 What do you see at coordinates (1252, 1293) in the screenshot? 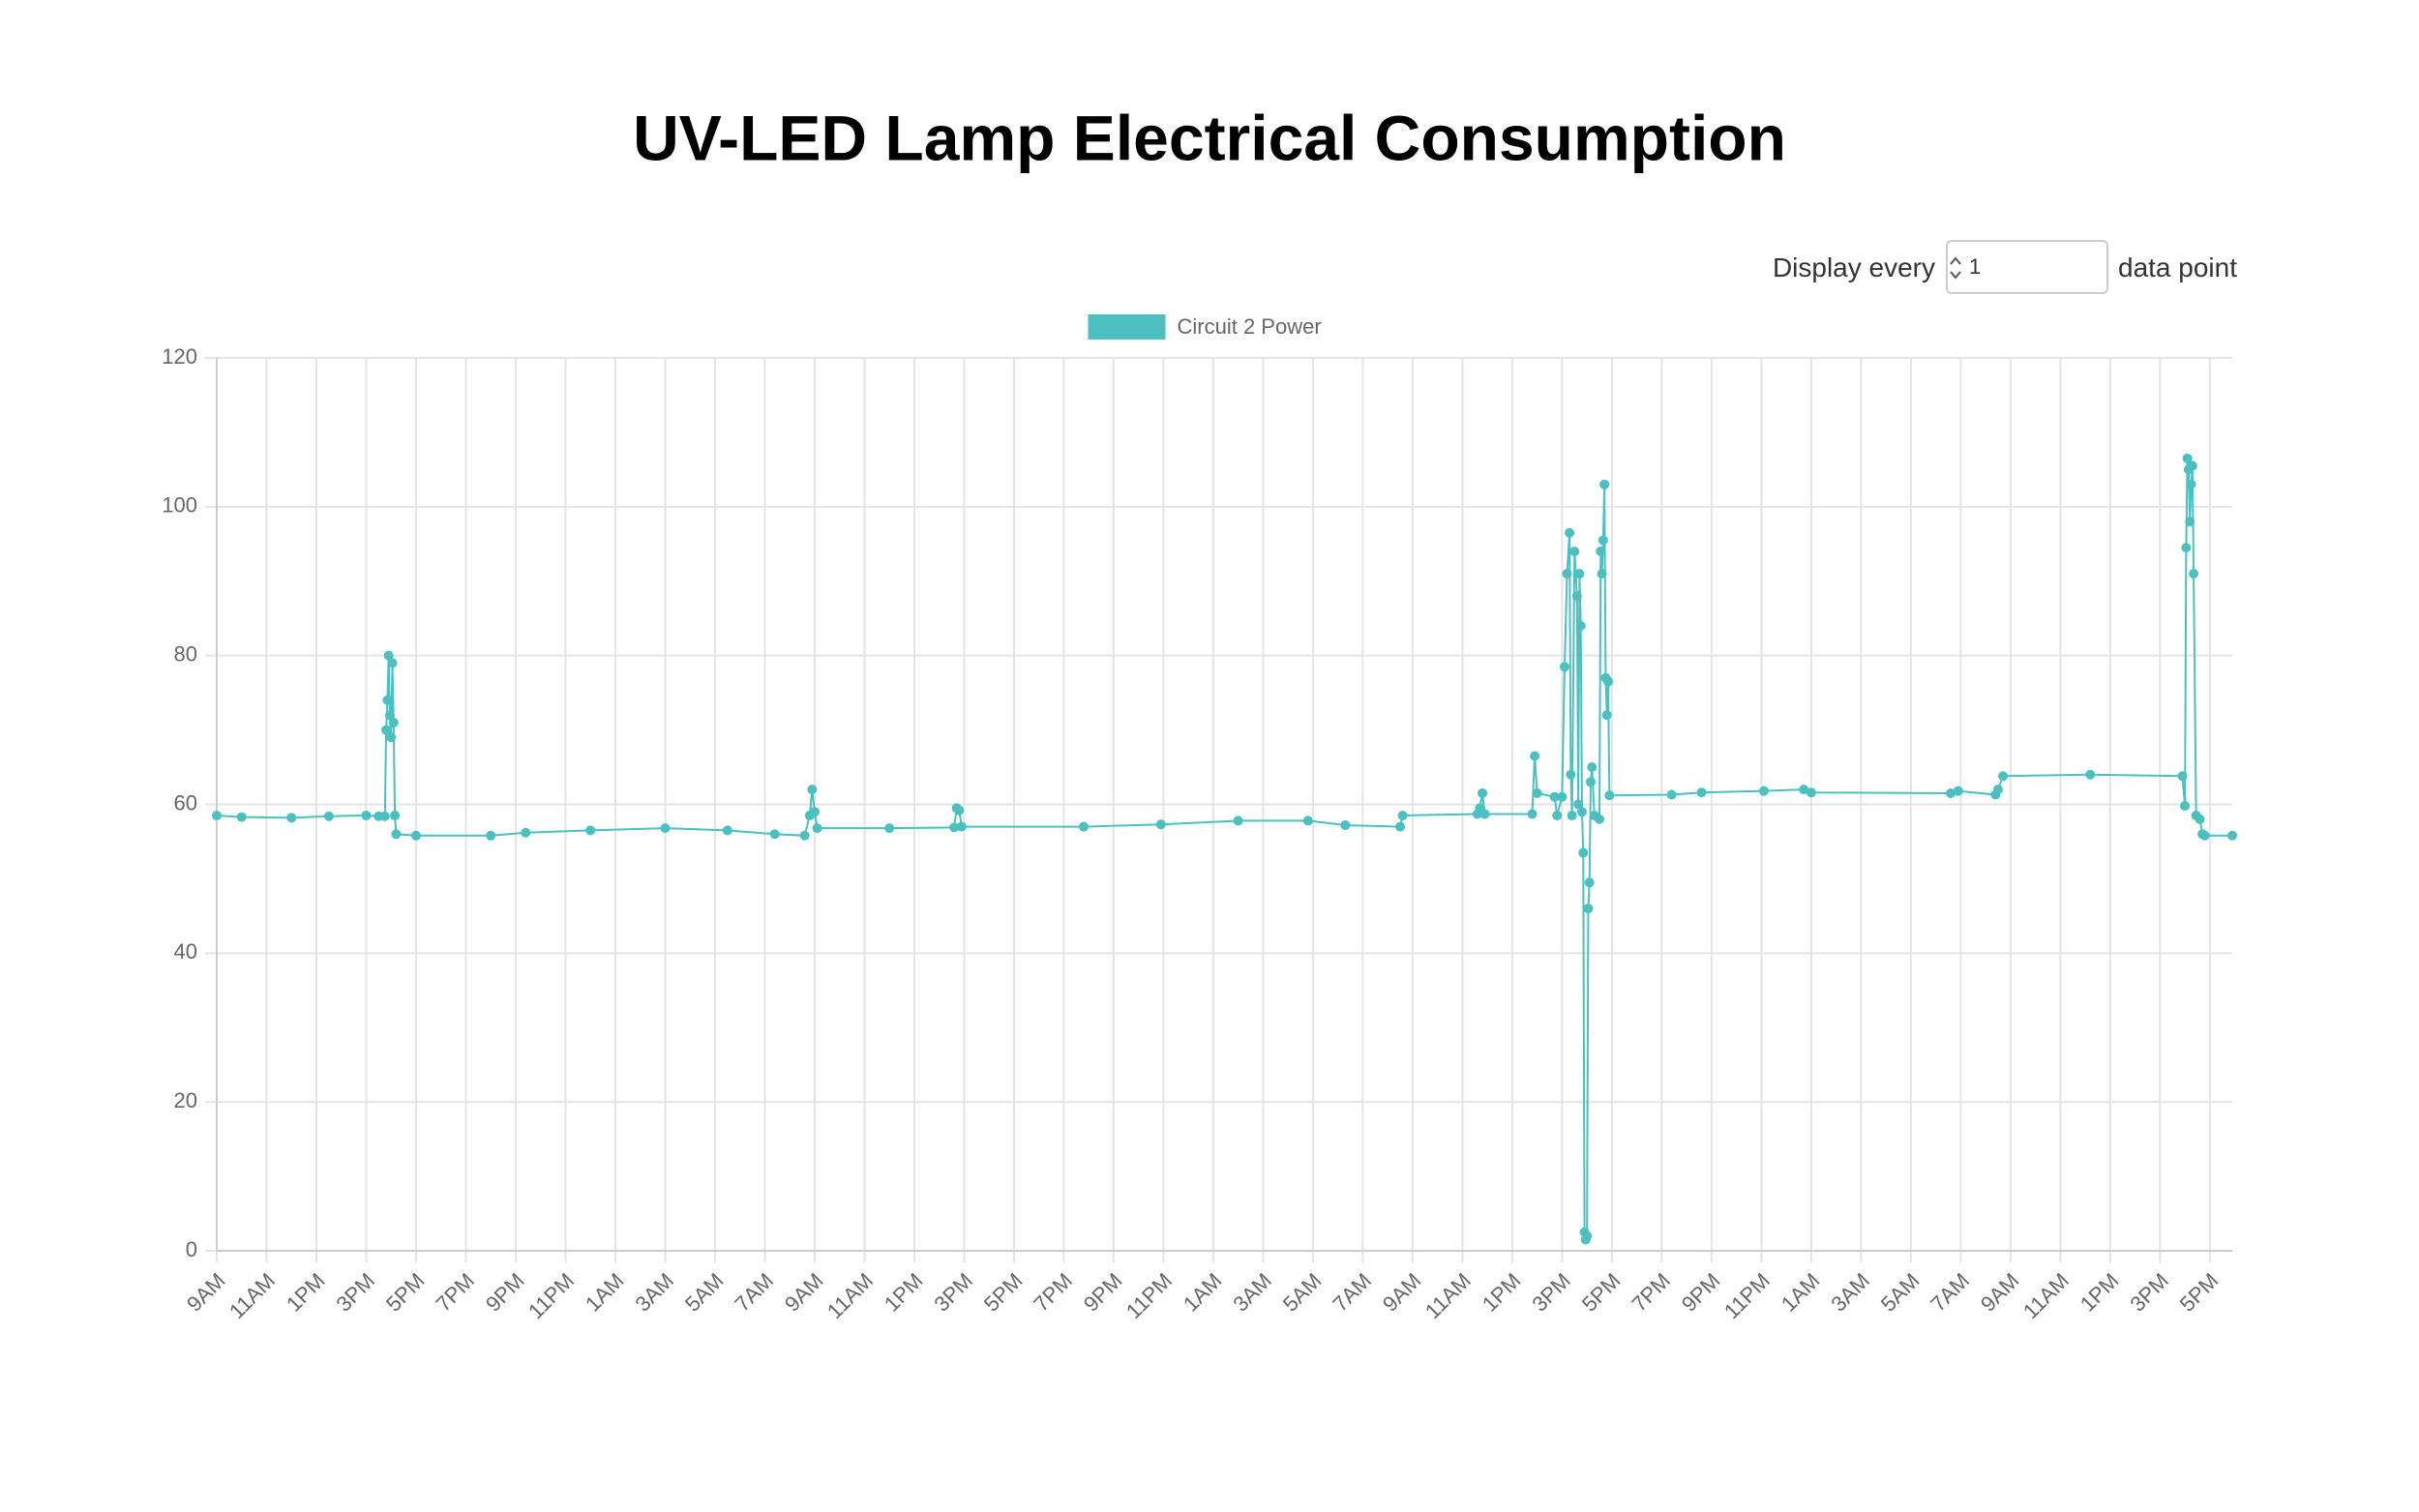
I see `x-tick-label: 3AM` at bounding box center [1252, 1293].